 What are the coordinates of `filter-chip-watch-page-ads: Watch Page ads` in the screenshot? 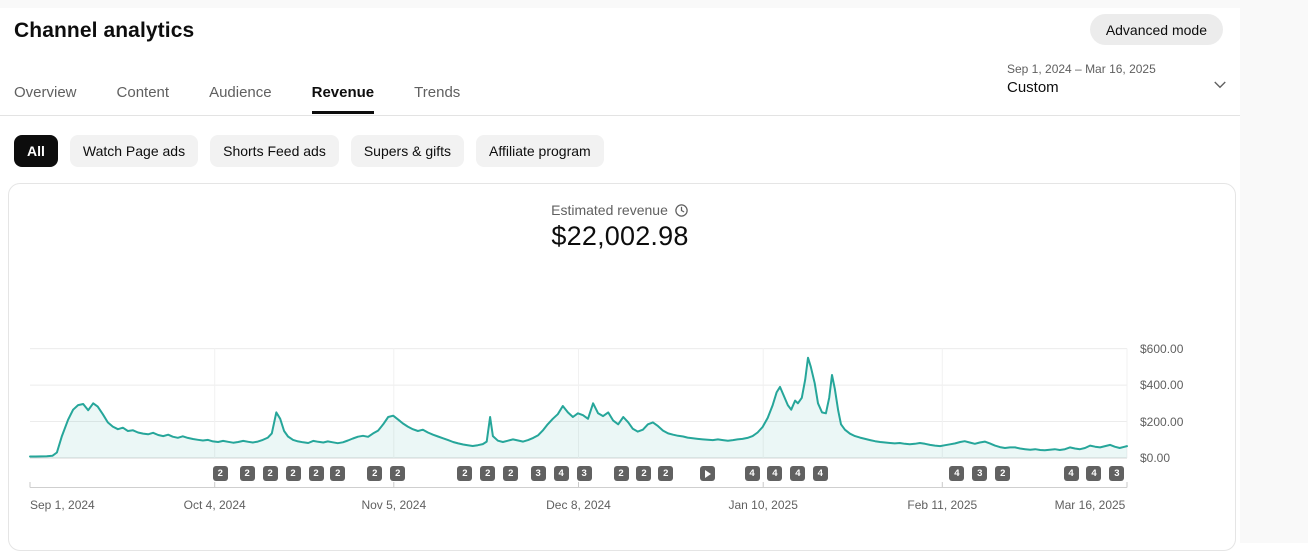 It's located at (134, 151).